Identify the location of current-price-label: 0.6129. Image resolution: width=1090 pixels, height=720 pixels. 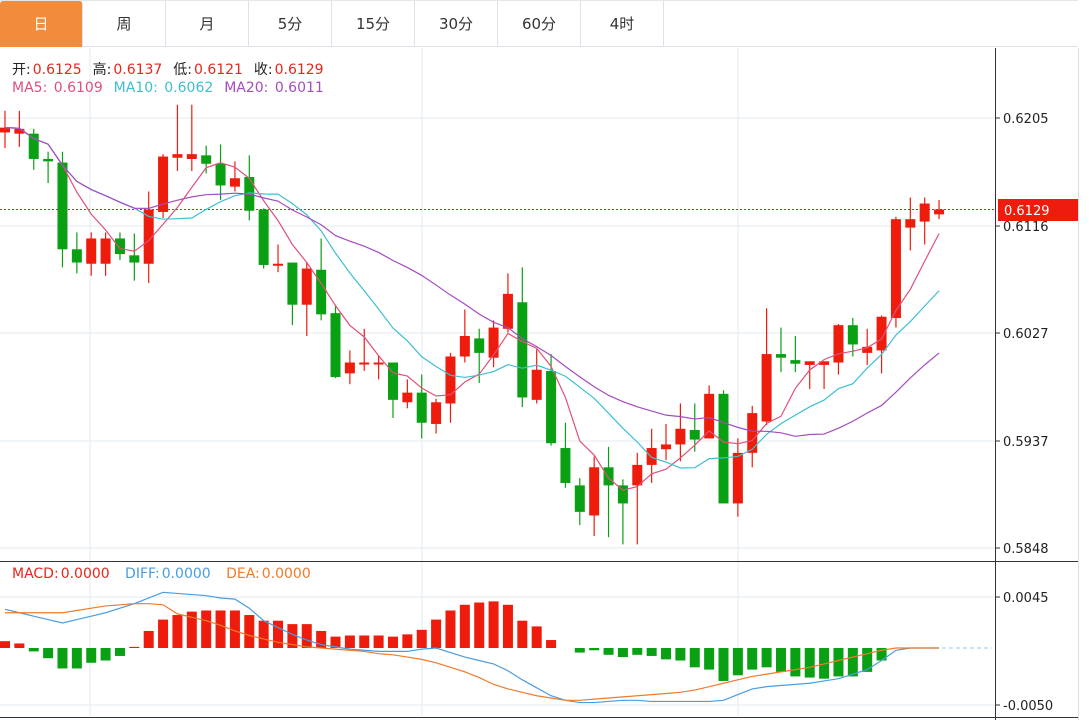
(1027, 211).